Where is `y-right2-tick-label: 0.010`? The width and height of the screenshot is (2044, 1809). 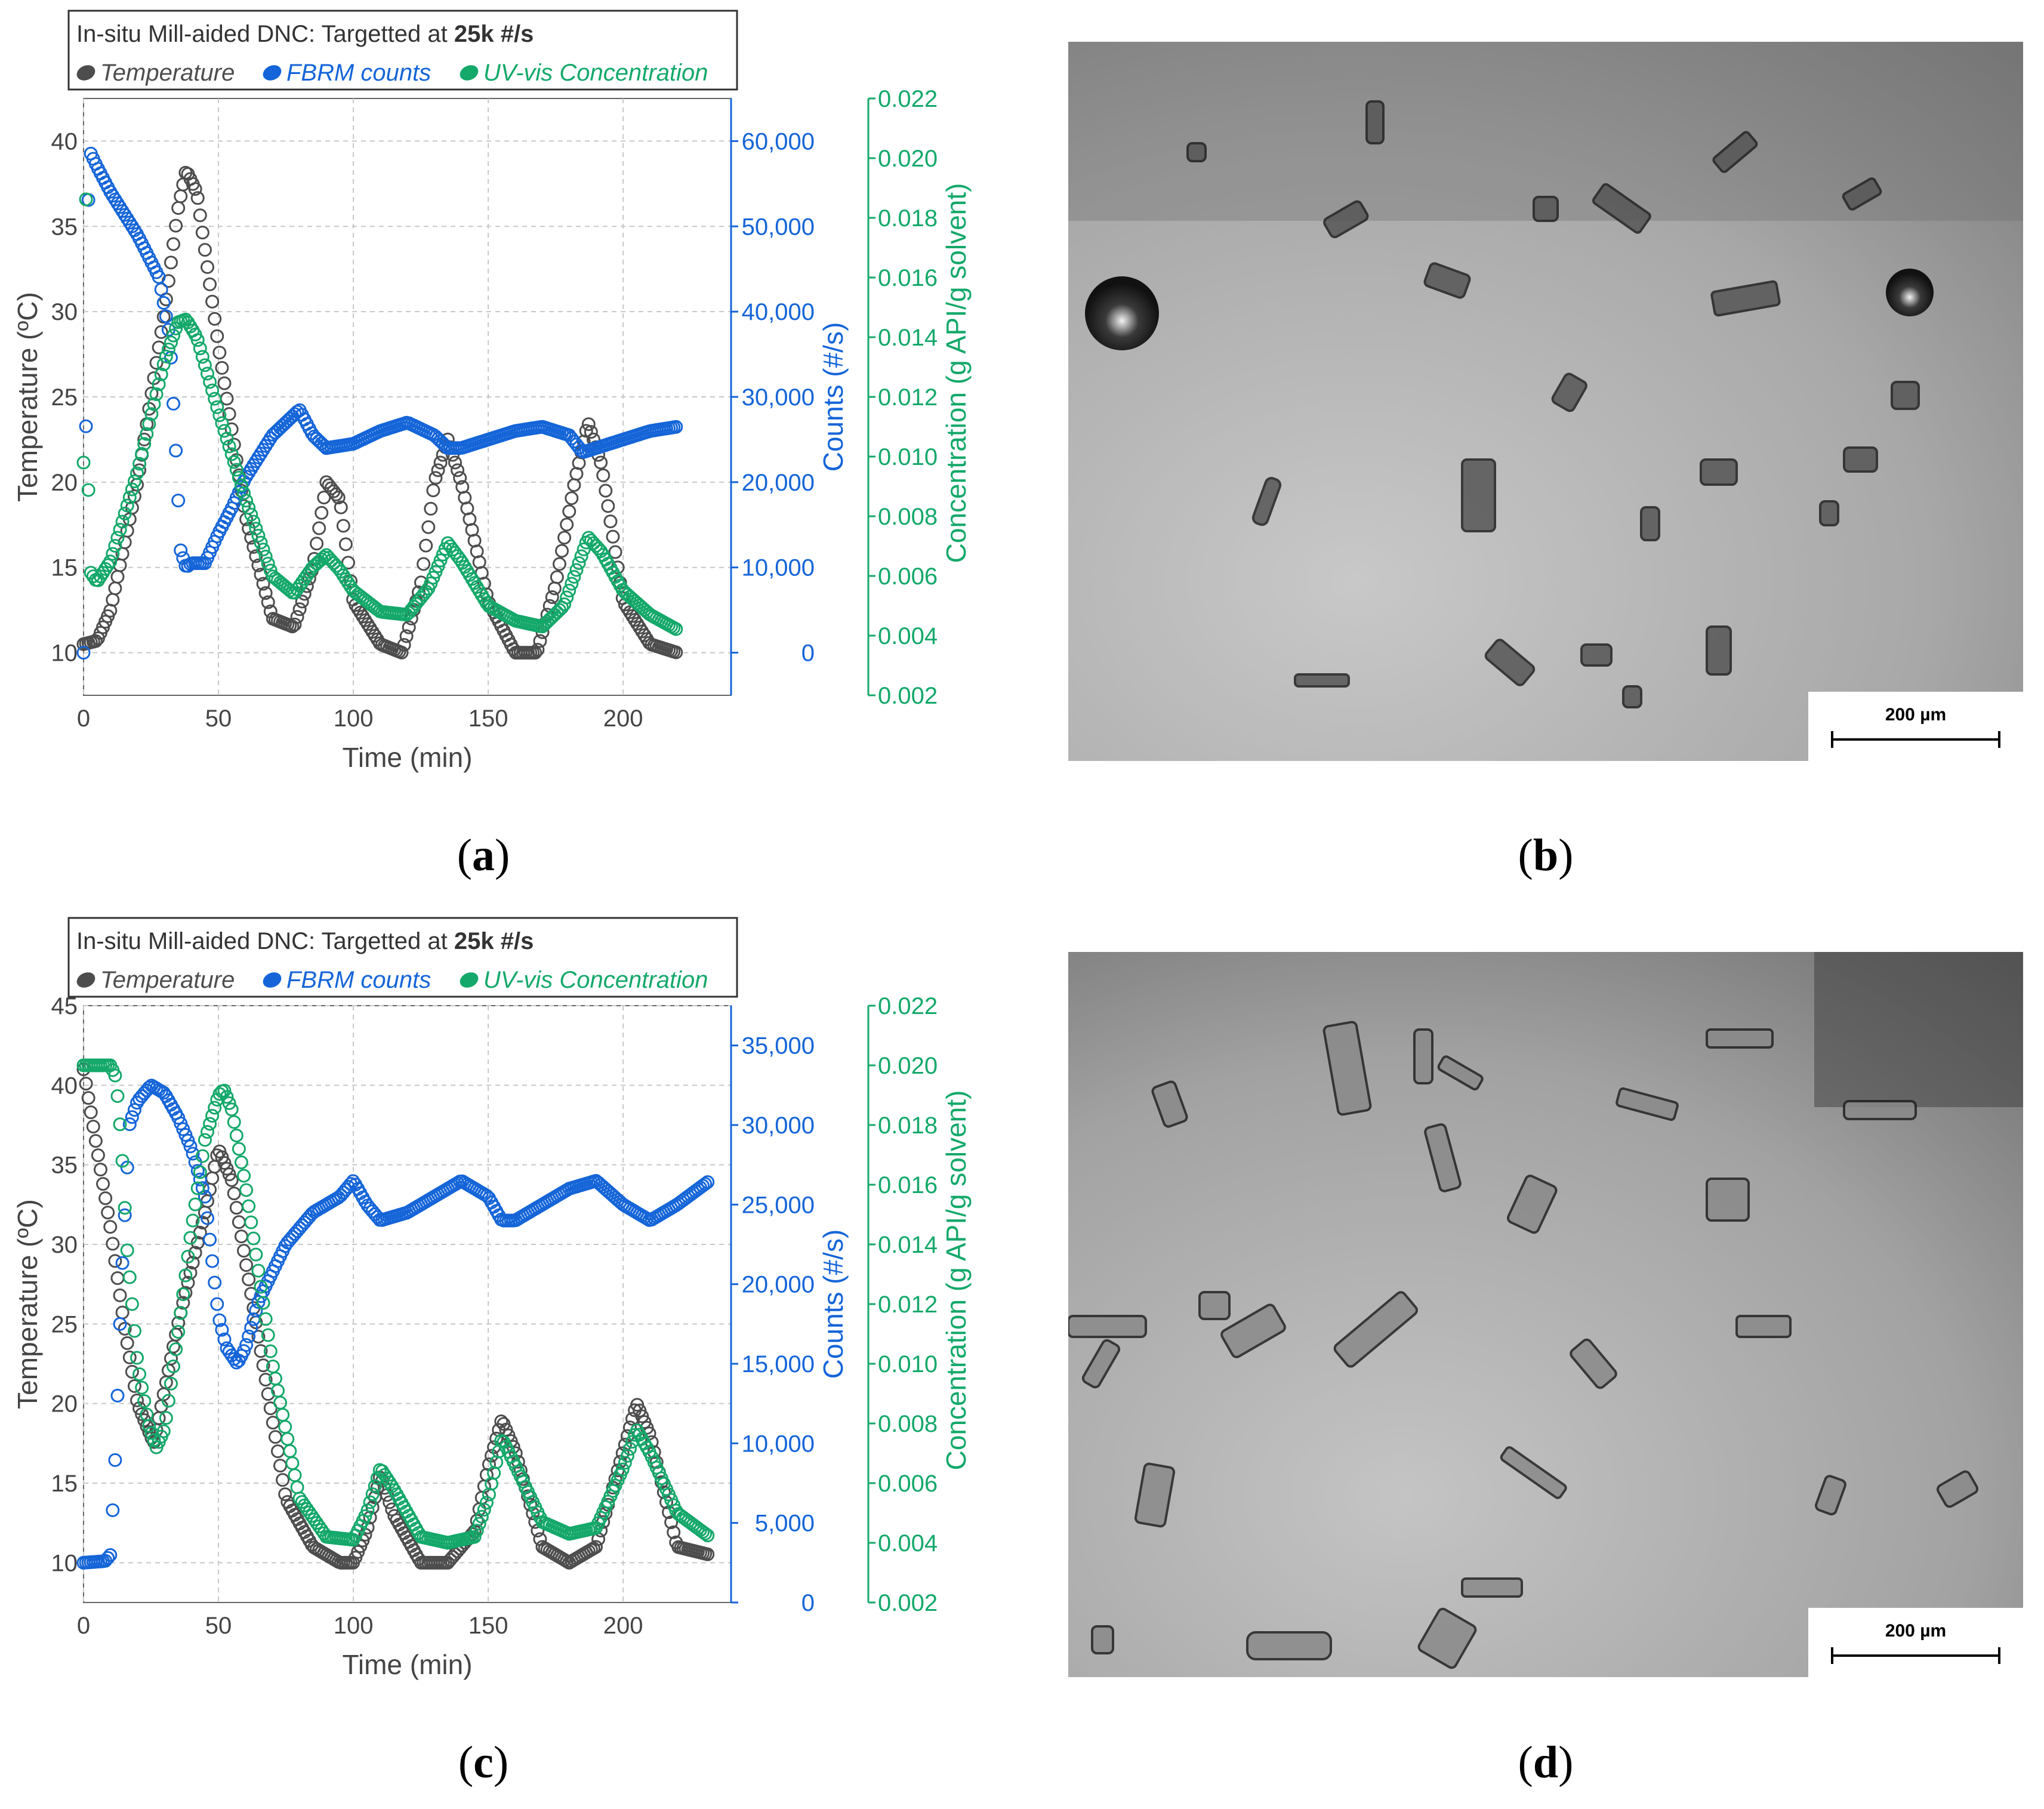
y-right2-tick-label: 0.010 is located at coordinates (908, 457).